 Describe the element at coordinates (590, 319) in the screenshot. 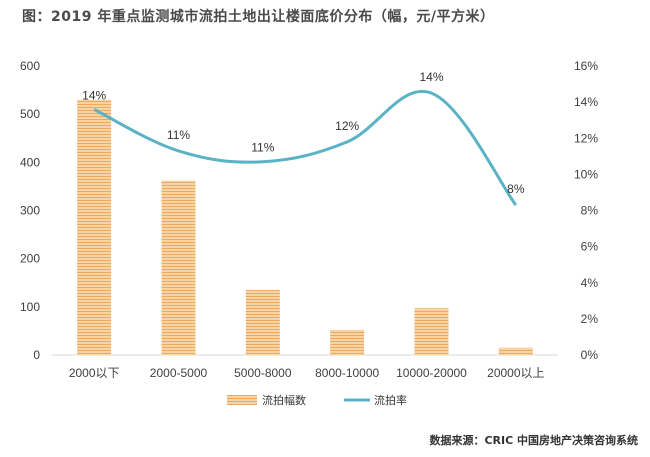

I see `right-tick-label: 2%` at that location.